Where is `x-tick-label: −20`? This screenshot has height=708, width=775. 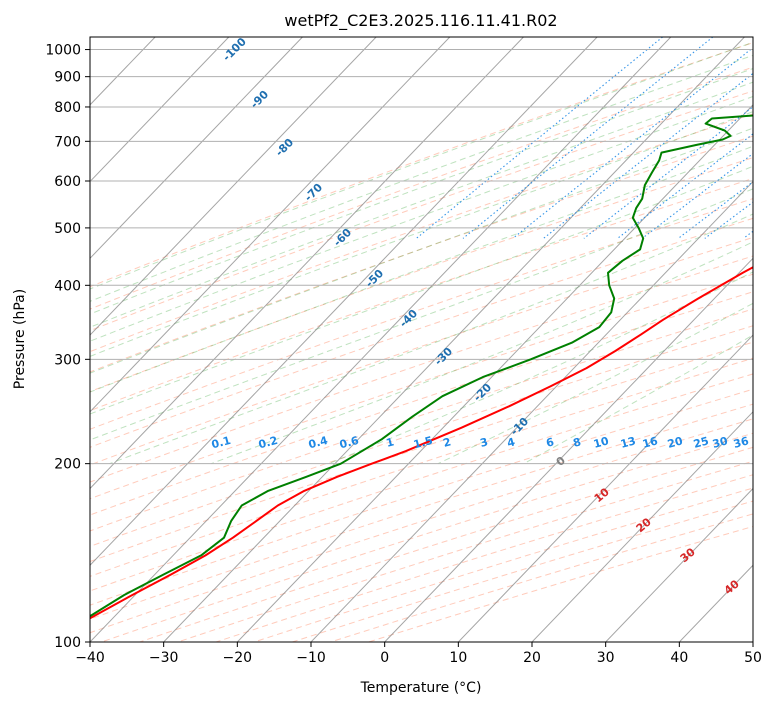
x-tick-label: −20 is located at coordinates (238, 658).